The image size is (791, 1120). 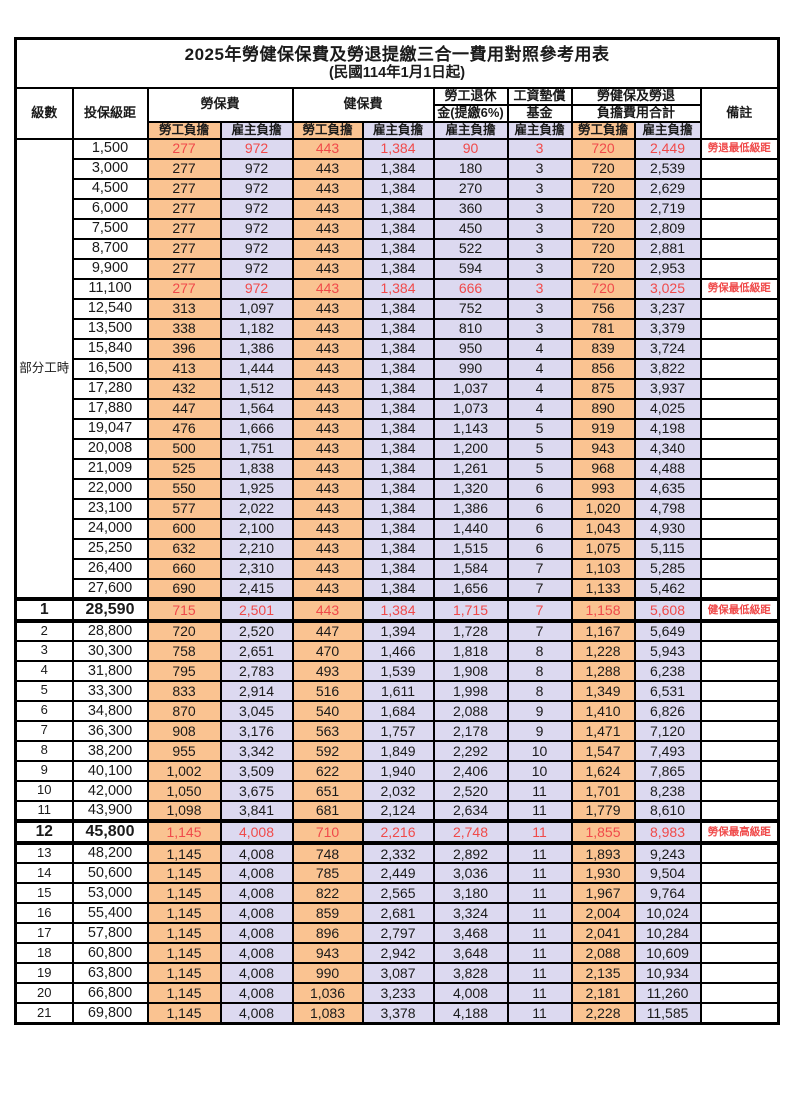 What do you see at coordinates (470, 893) in the screenshot?
I see `value-cell: 3,180` at bounding box center [470, 893].